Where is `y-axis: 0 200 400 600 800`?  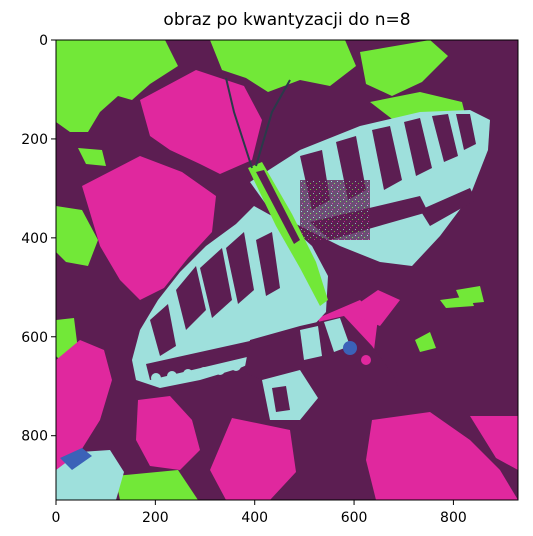
y-axis: 0 200 400 600 800 is located at coordinates (38, 239).